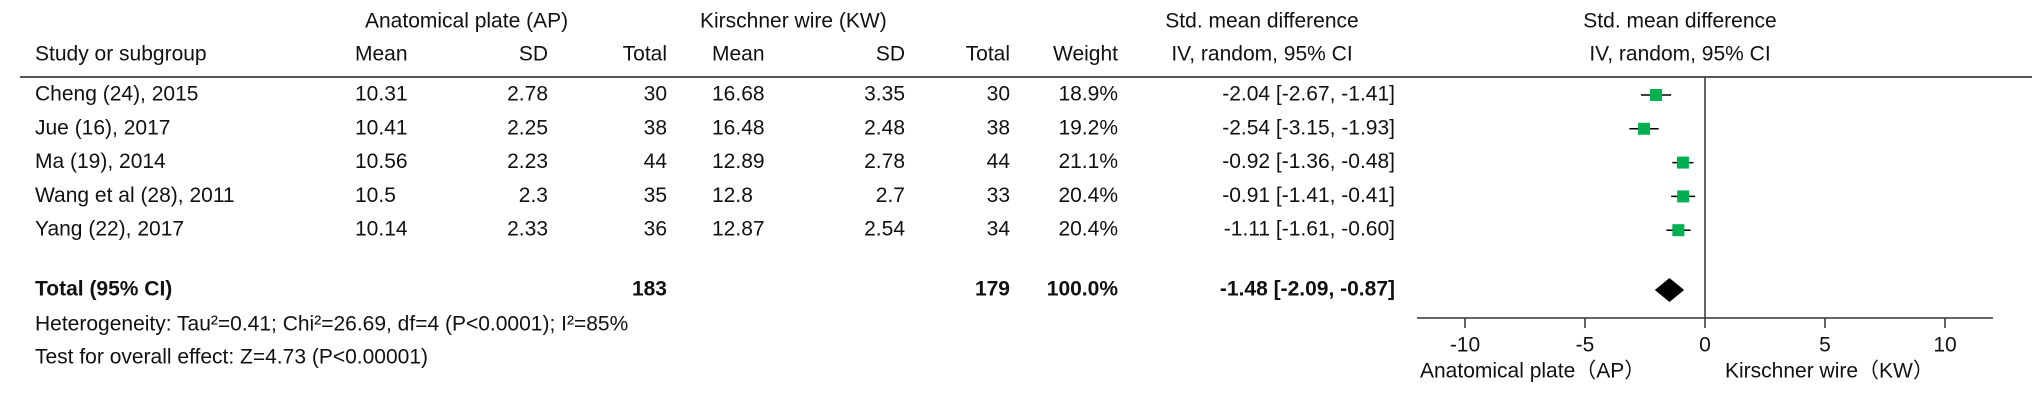 The height and width of the screenshot is (401, 2032). I want to click on study-name: Yang (22), 2017, so click(109, 229).